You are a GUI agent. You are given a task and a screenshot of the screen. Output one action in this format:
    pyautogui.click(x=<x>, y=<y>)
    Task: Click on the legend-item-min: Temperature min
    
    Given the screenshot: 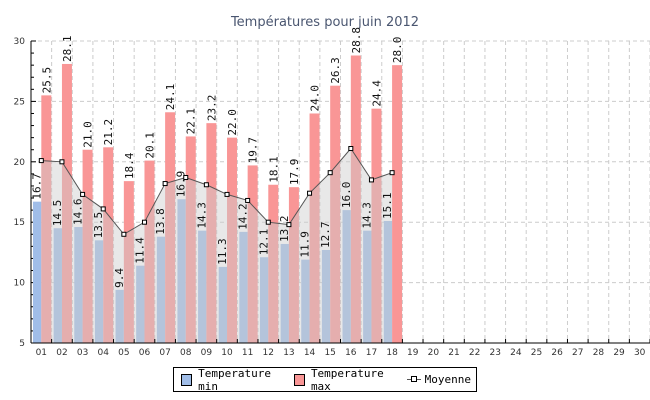 What is the action you would take?
    pyautogui.click(x=235, y=380)
    